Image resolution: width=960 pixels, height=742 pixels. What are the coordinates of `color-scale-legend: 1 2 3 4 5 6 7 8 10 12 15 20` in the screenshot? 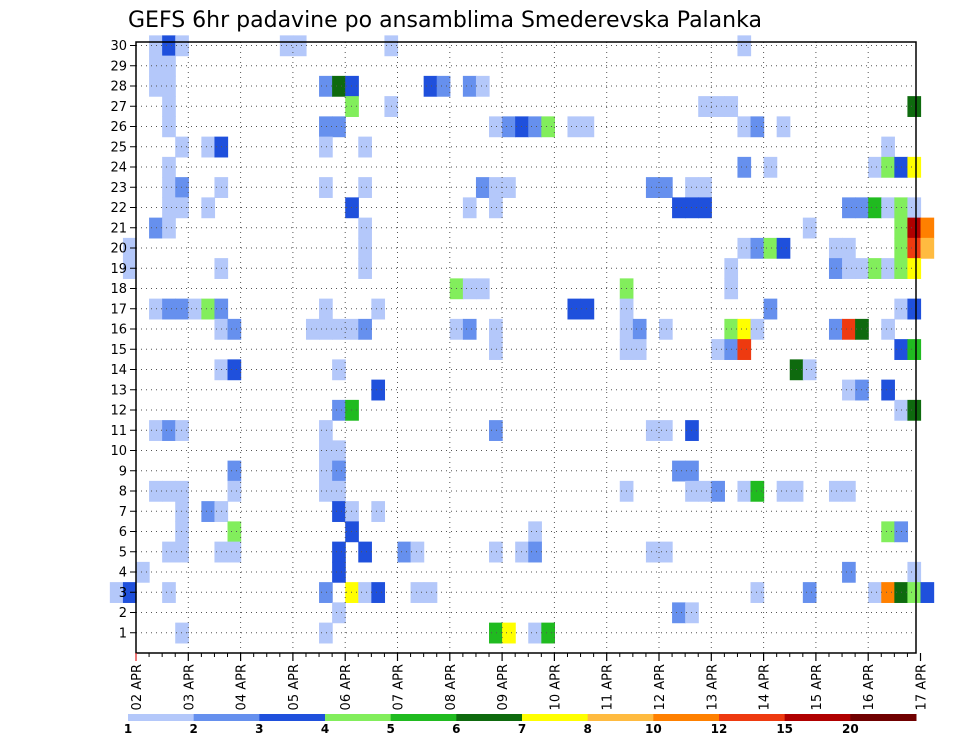 It's located at (520, 725).